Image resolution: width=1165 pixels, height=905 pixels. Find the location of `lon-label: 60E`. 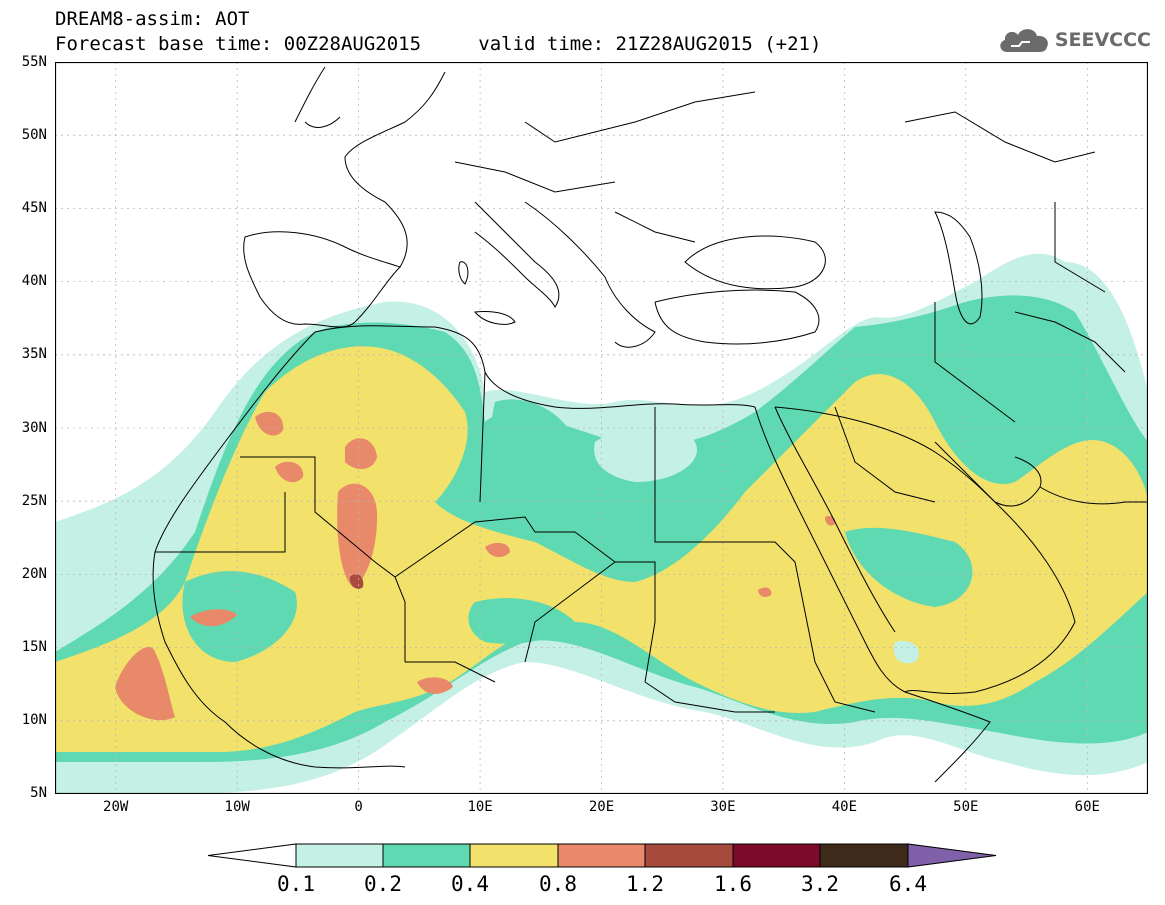

lon-label: 60E is located at coordinates (1087, 807).